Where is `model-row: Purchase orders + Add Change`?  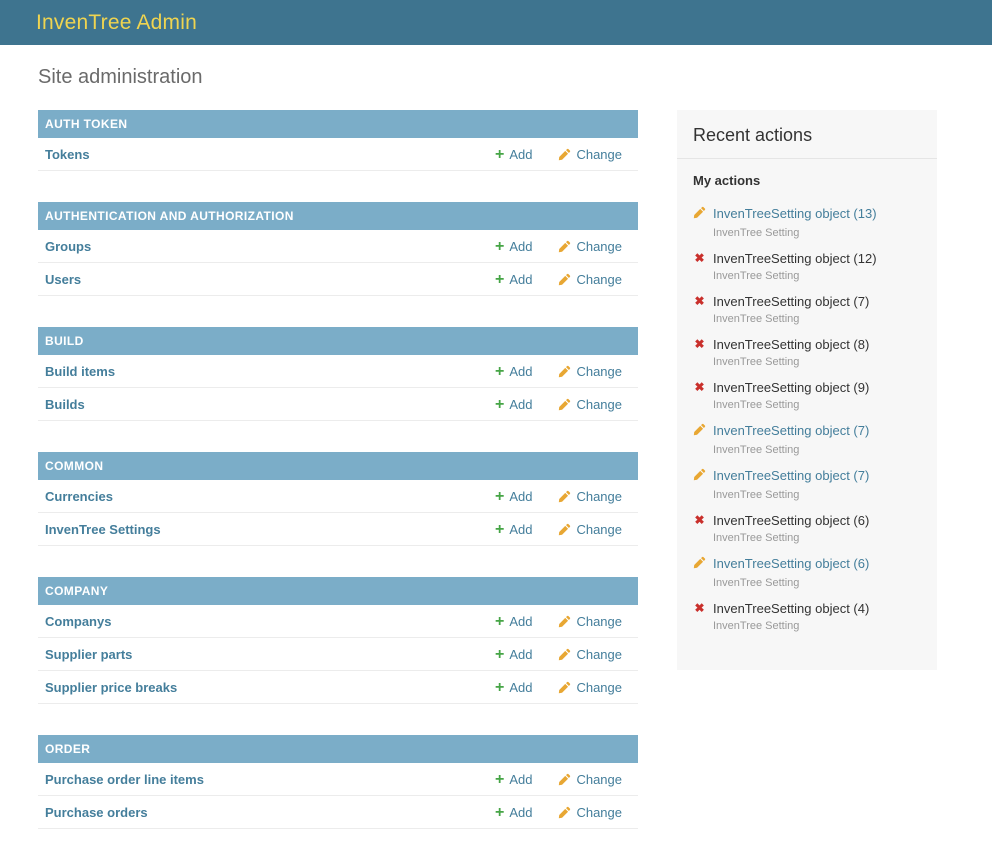
model-row: Purchase orders + Add Change is located at coordinates (338, 812).